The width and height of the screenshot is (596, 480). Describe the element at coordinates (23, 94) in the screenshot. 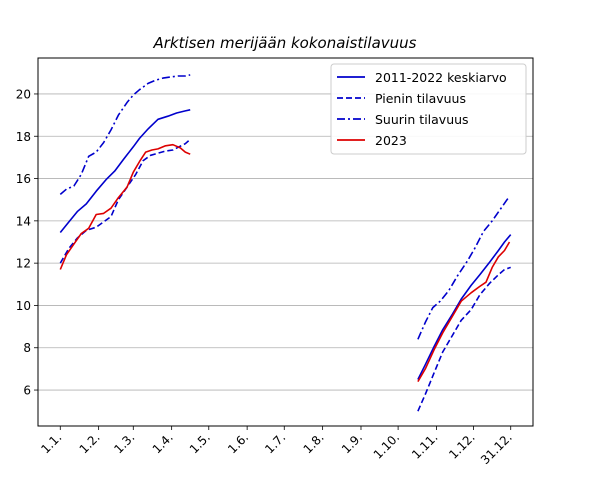

I see `y-tick-label: 20` at that location.